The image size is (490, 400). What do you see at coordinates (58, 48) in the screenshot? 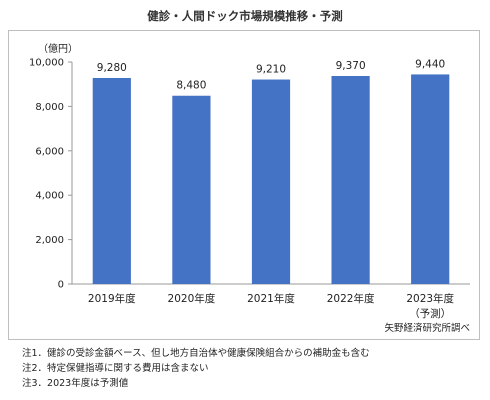
I see `y-axis-unit-label: （億円）` at bounding box center [58, 48].